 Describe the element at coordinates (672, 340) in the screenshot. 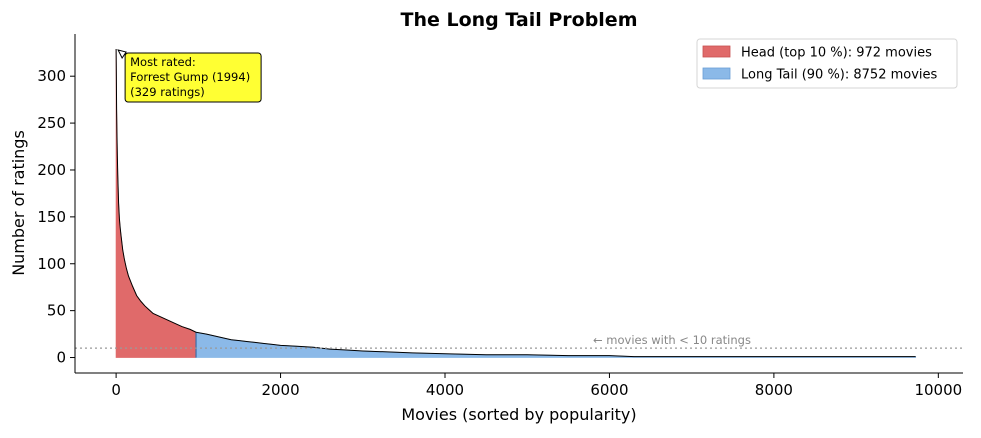

I see `threshold-label: ← movies with < 10 ratings` at that location.